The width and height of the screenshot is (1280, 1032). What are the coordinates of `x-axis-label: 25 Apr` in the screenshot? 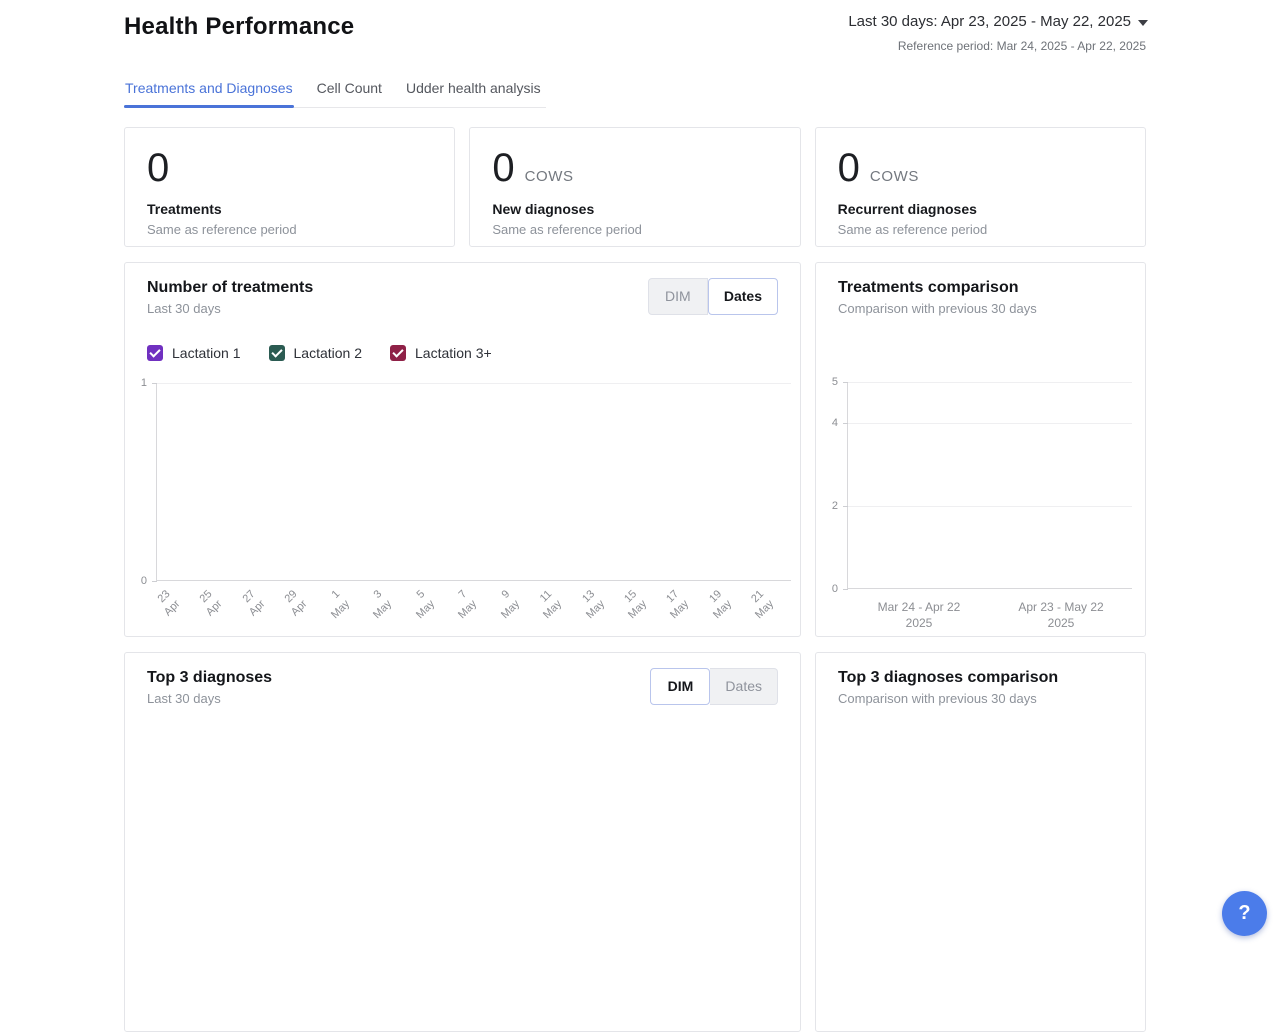 It's located at (211, 603).